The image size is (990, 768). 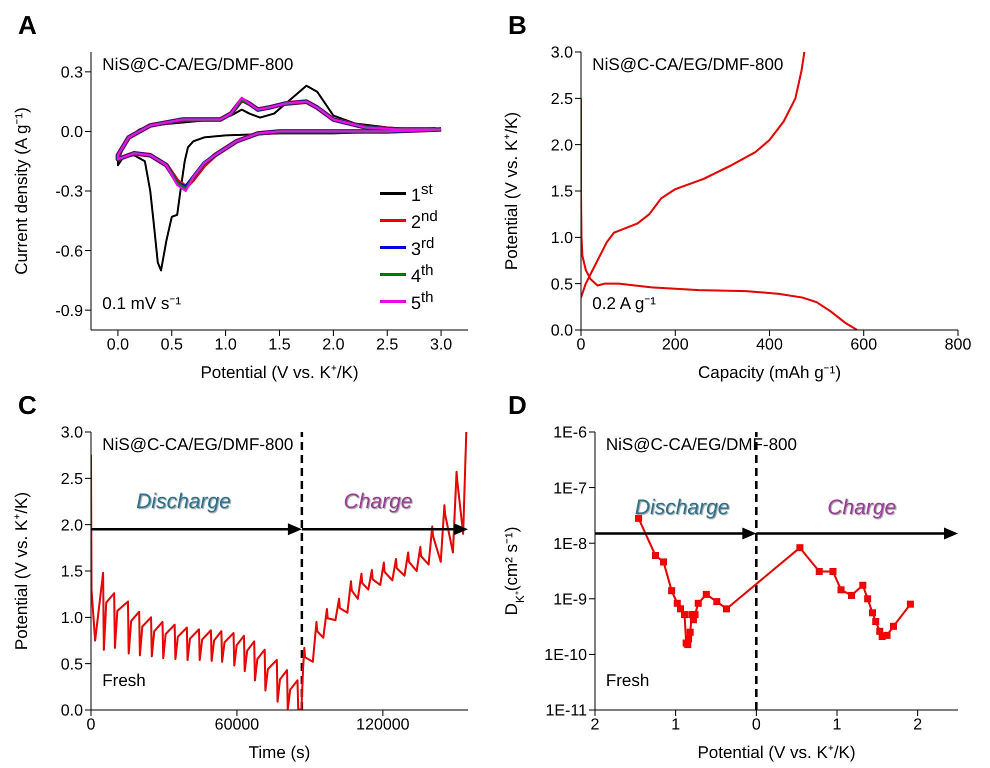 I want to click on x-tick-label: 3.0, so click(x=441, y=345).